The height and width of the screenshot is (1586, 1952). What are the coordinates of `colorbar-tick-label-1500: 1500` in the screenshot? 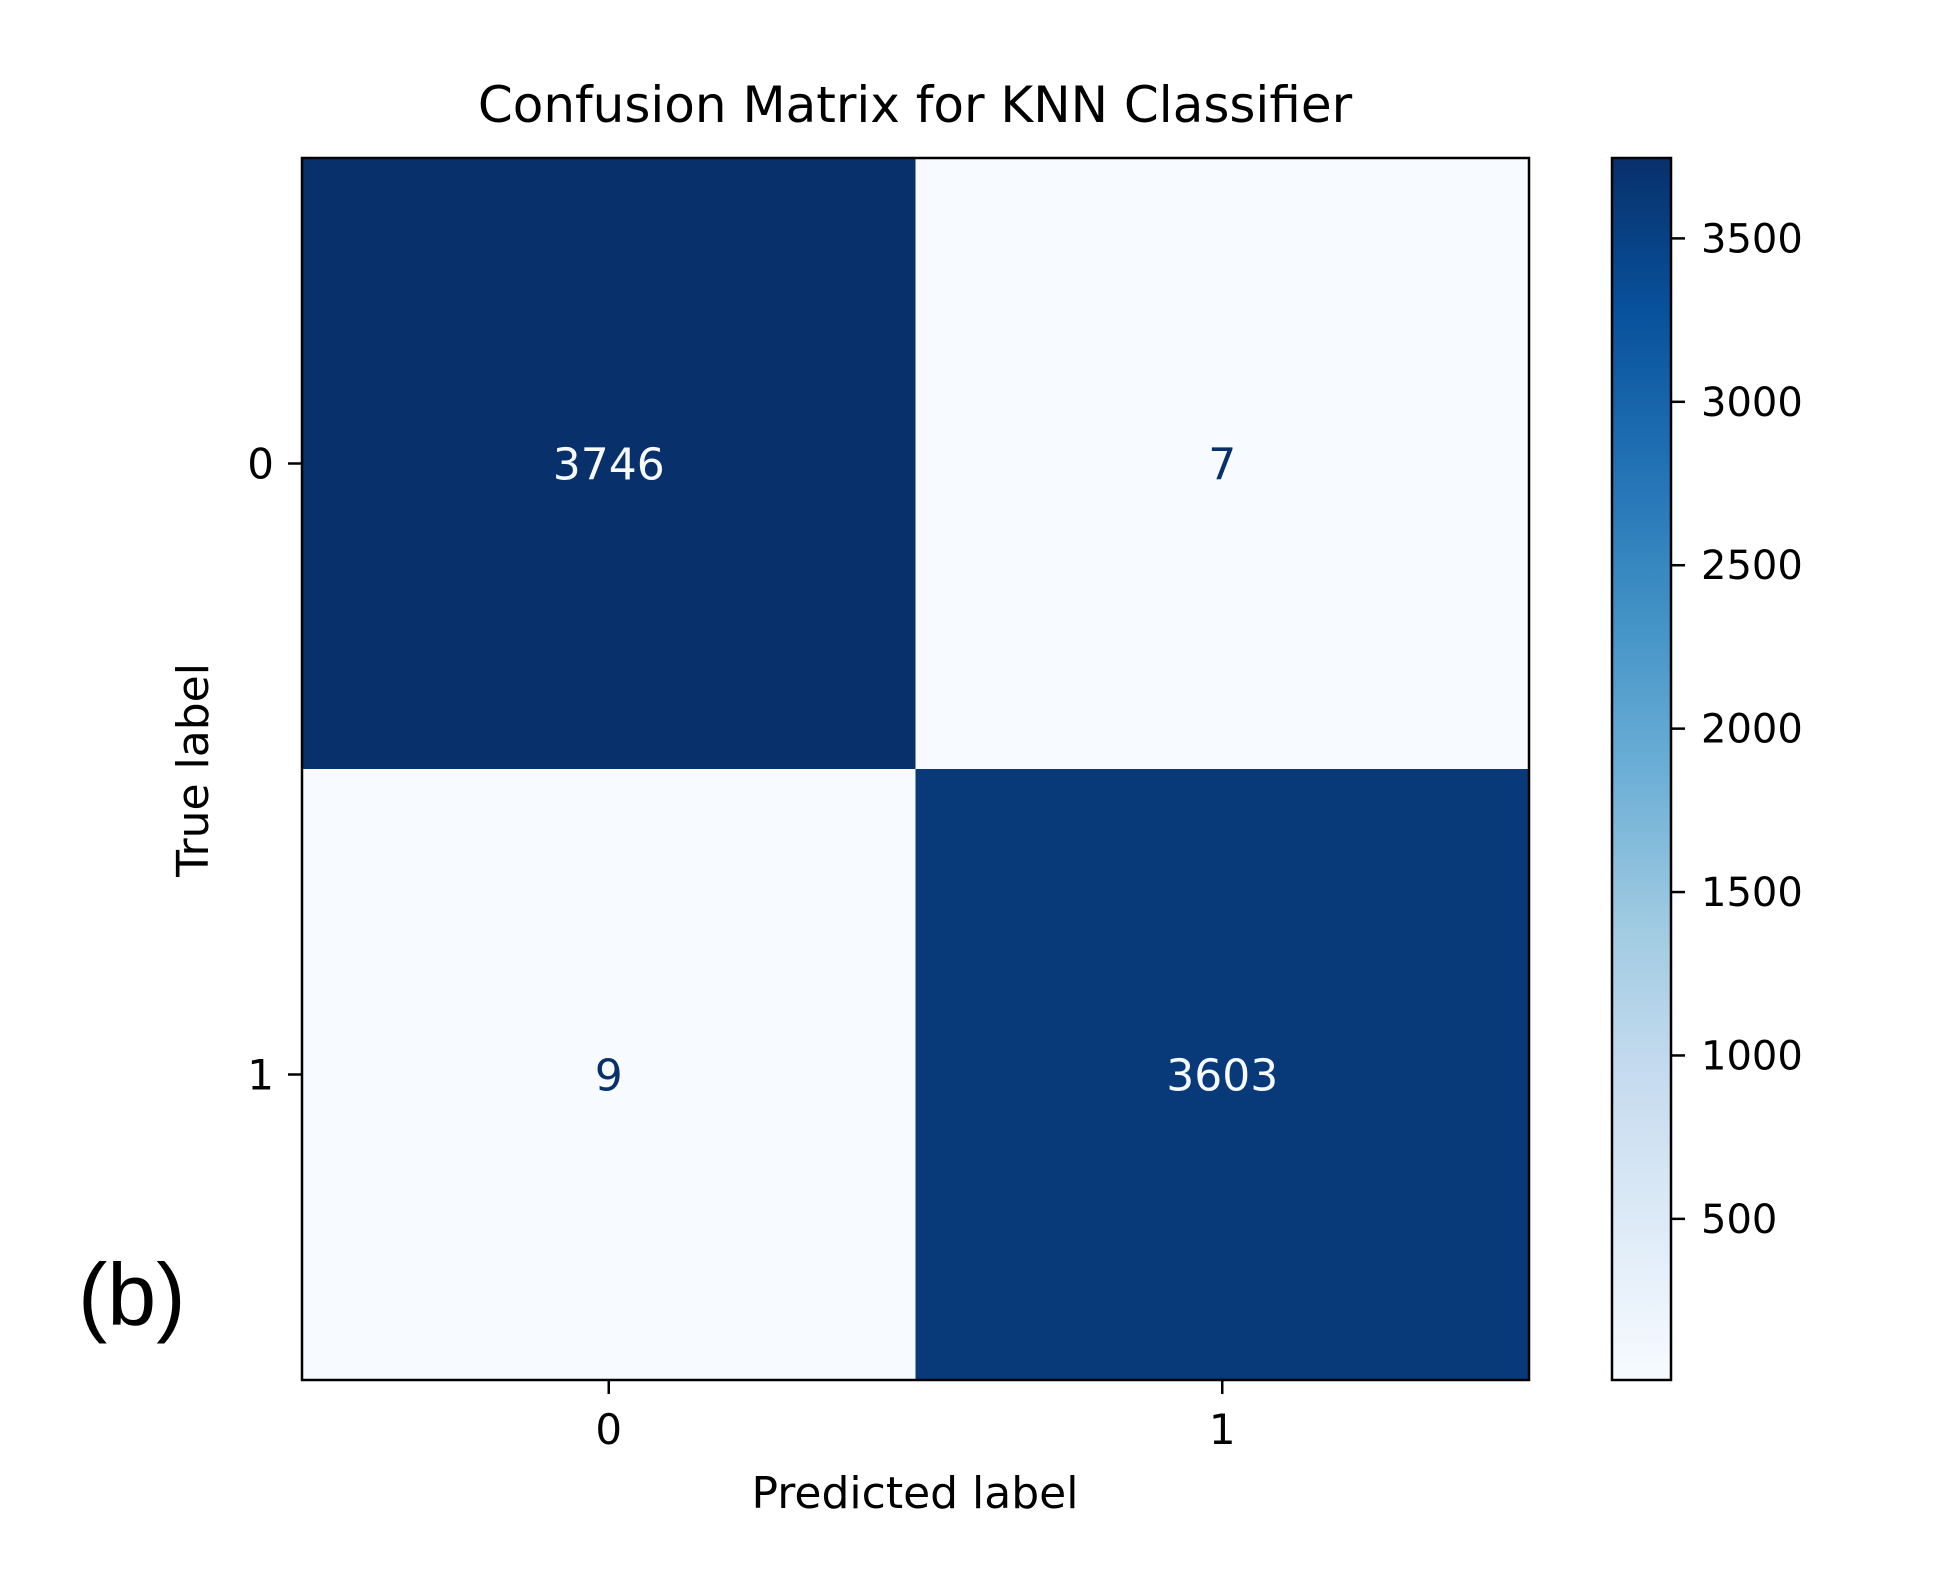 It's located at (1752, 893).